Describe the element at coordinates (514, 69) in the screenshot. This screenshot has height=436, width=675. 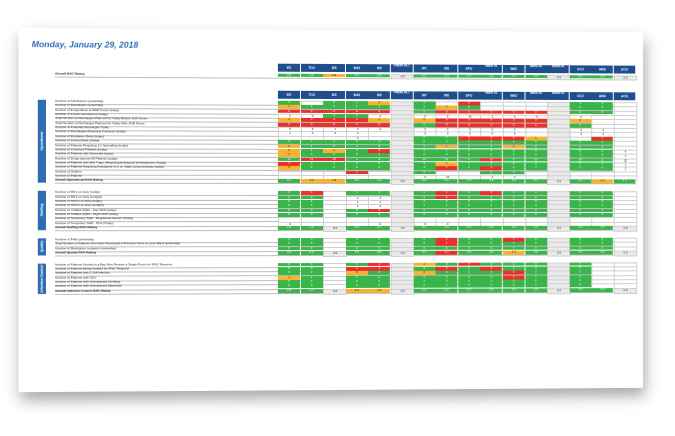
I see `ward-header: W62` at that location.